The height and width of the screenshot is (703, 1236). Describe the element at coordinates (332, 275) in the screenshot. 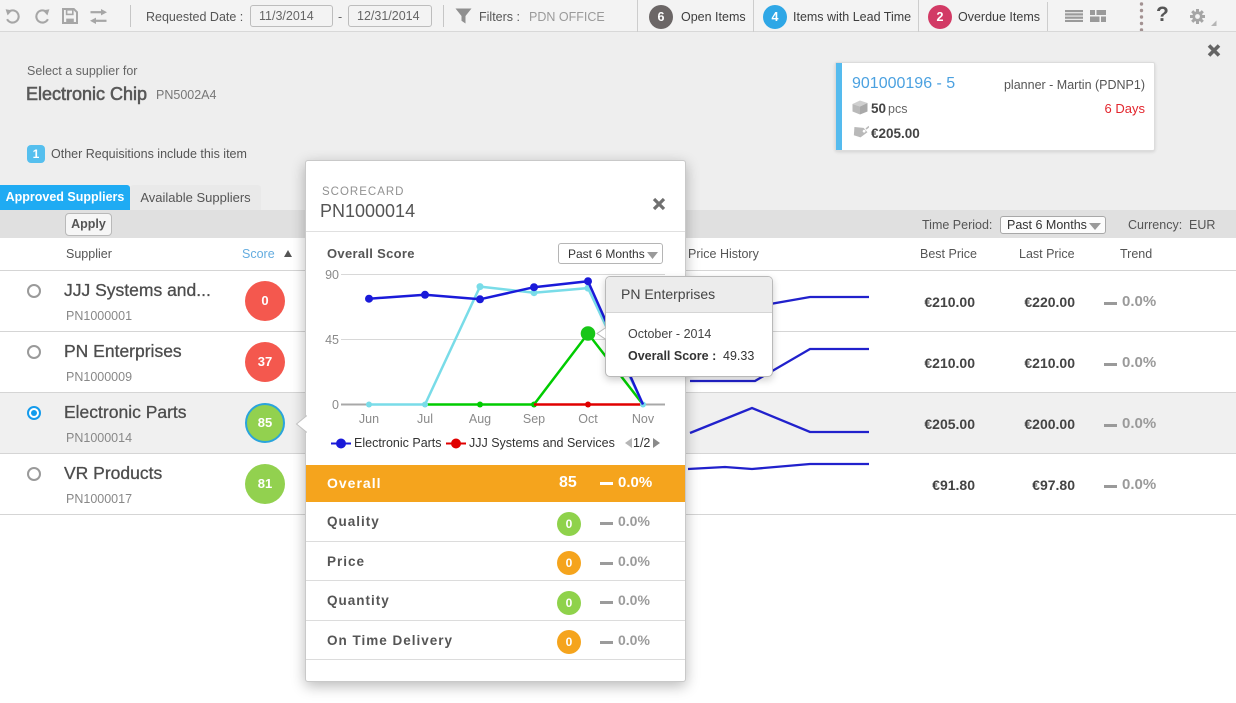

I see `svg-text: 90` at that location.